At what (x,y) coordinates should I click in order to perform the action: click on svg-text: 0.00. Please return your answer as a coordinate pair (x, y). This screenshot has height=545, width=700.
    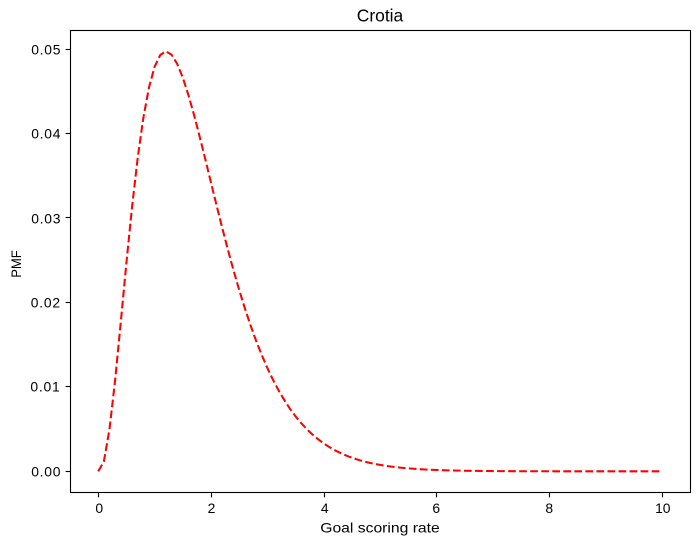
    Looking at the image, I should click on (46, 472).